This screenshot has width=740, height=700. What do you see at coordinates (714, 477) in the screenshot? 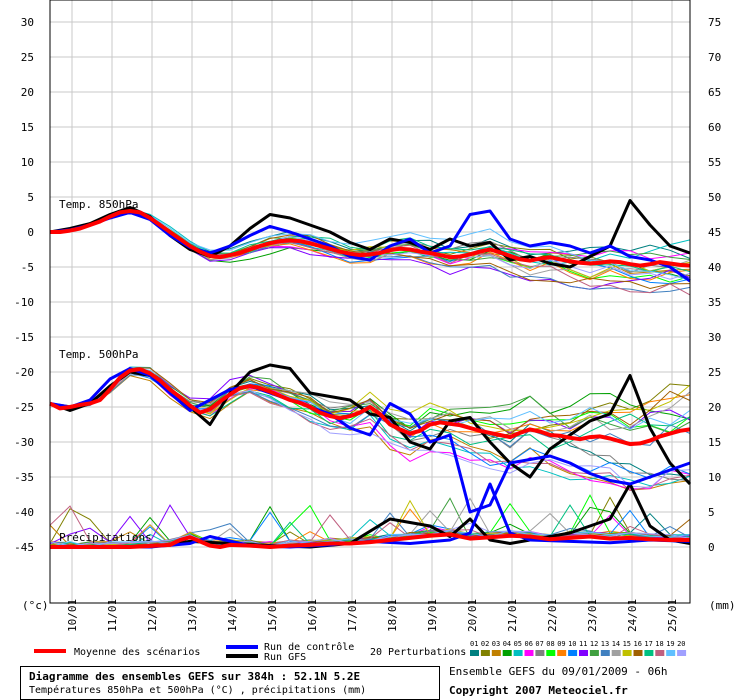
I see `right-tick-label: 10` at bounding box center [714, 477].